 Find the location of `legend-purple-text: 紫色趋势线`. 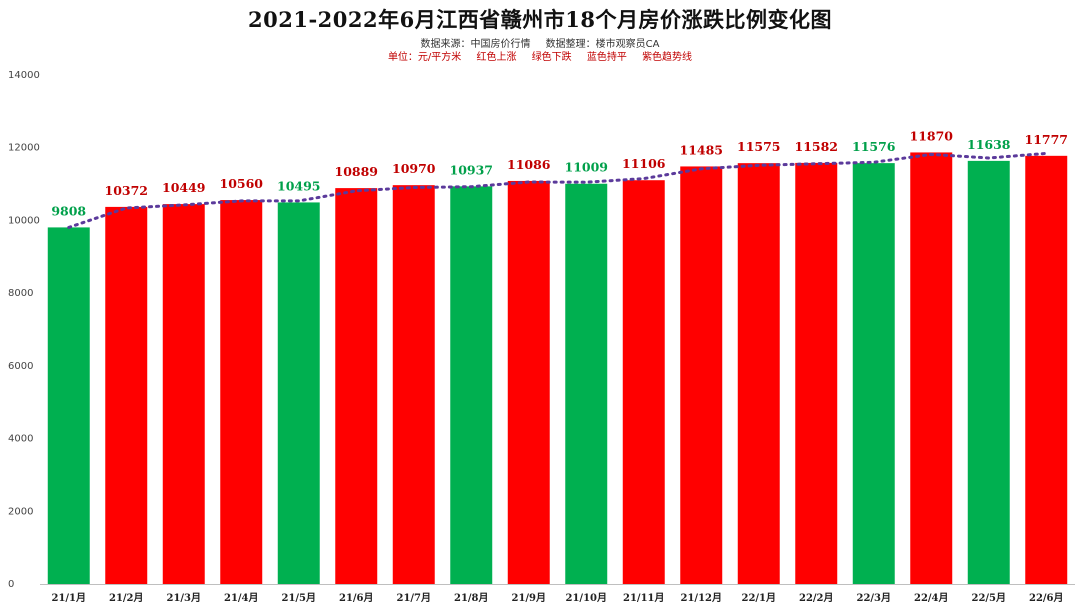

legend-purple-text: 紫色趋势线 is located at coordinates (667, 57).